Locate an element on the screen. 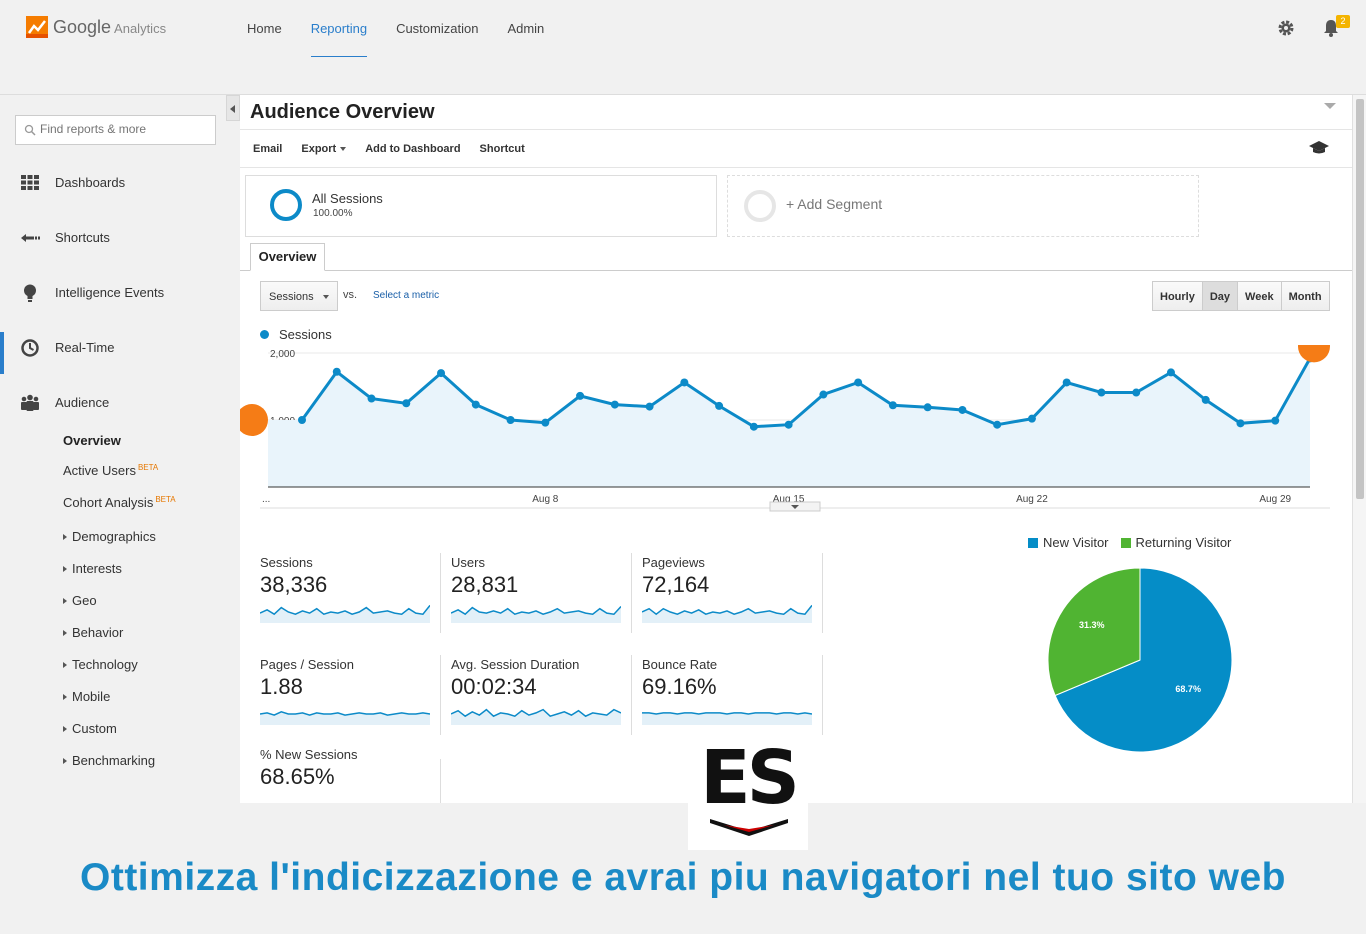 This screenshot has height=934, width=1366. vertical-scrollbar is located at coordinates (1359, 449).